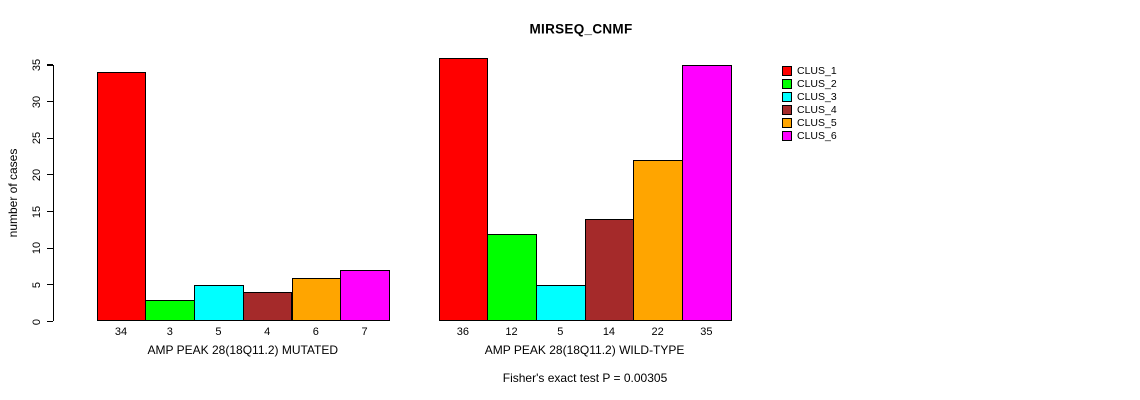  What do you see at coordinates (462, 331) in the screenshot?
I see `bar-value-label: 36` at bounding box center [462, 331].